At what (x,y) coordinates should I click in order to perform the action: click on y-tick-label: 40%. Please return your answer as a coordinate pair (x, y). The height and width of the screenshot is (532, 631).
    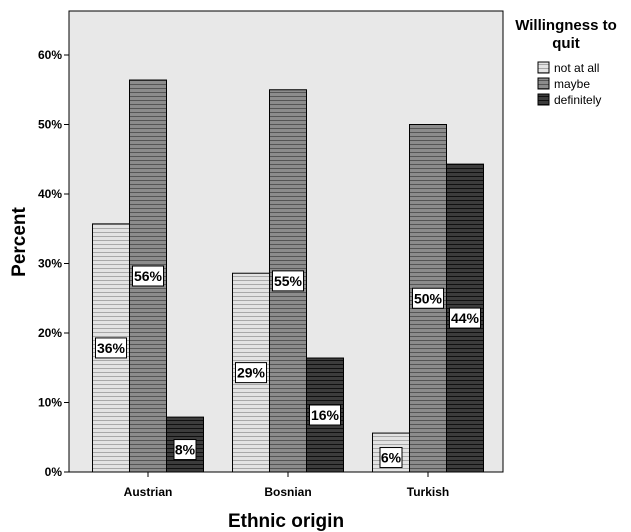
    Looking at the image, I should click on (50, 194).